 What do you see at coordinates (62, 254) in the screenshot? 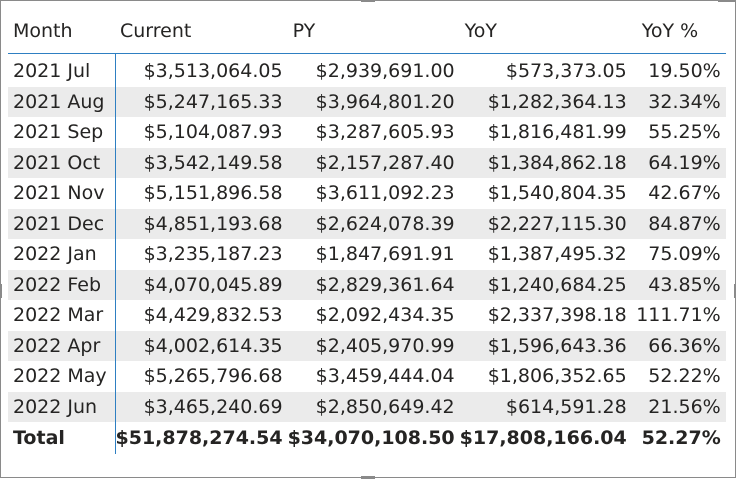
I see `row-month: 2022 Jan` at bounding box center [62, 254].